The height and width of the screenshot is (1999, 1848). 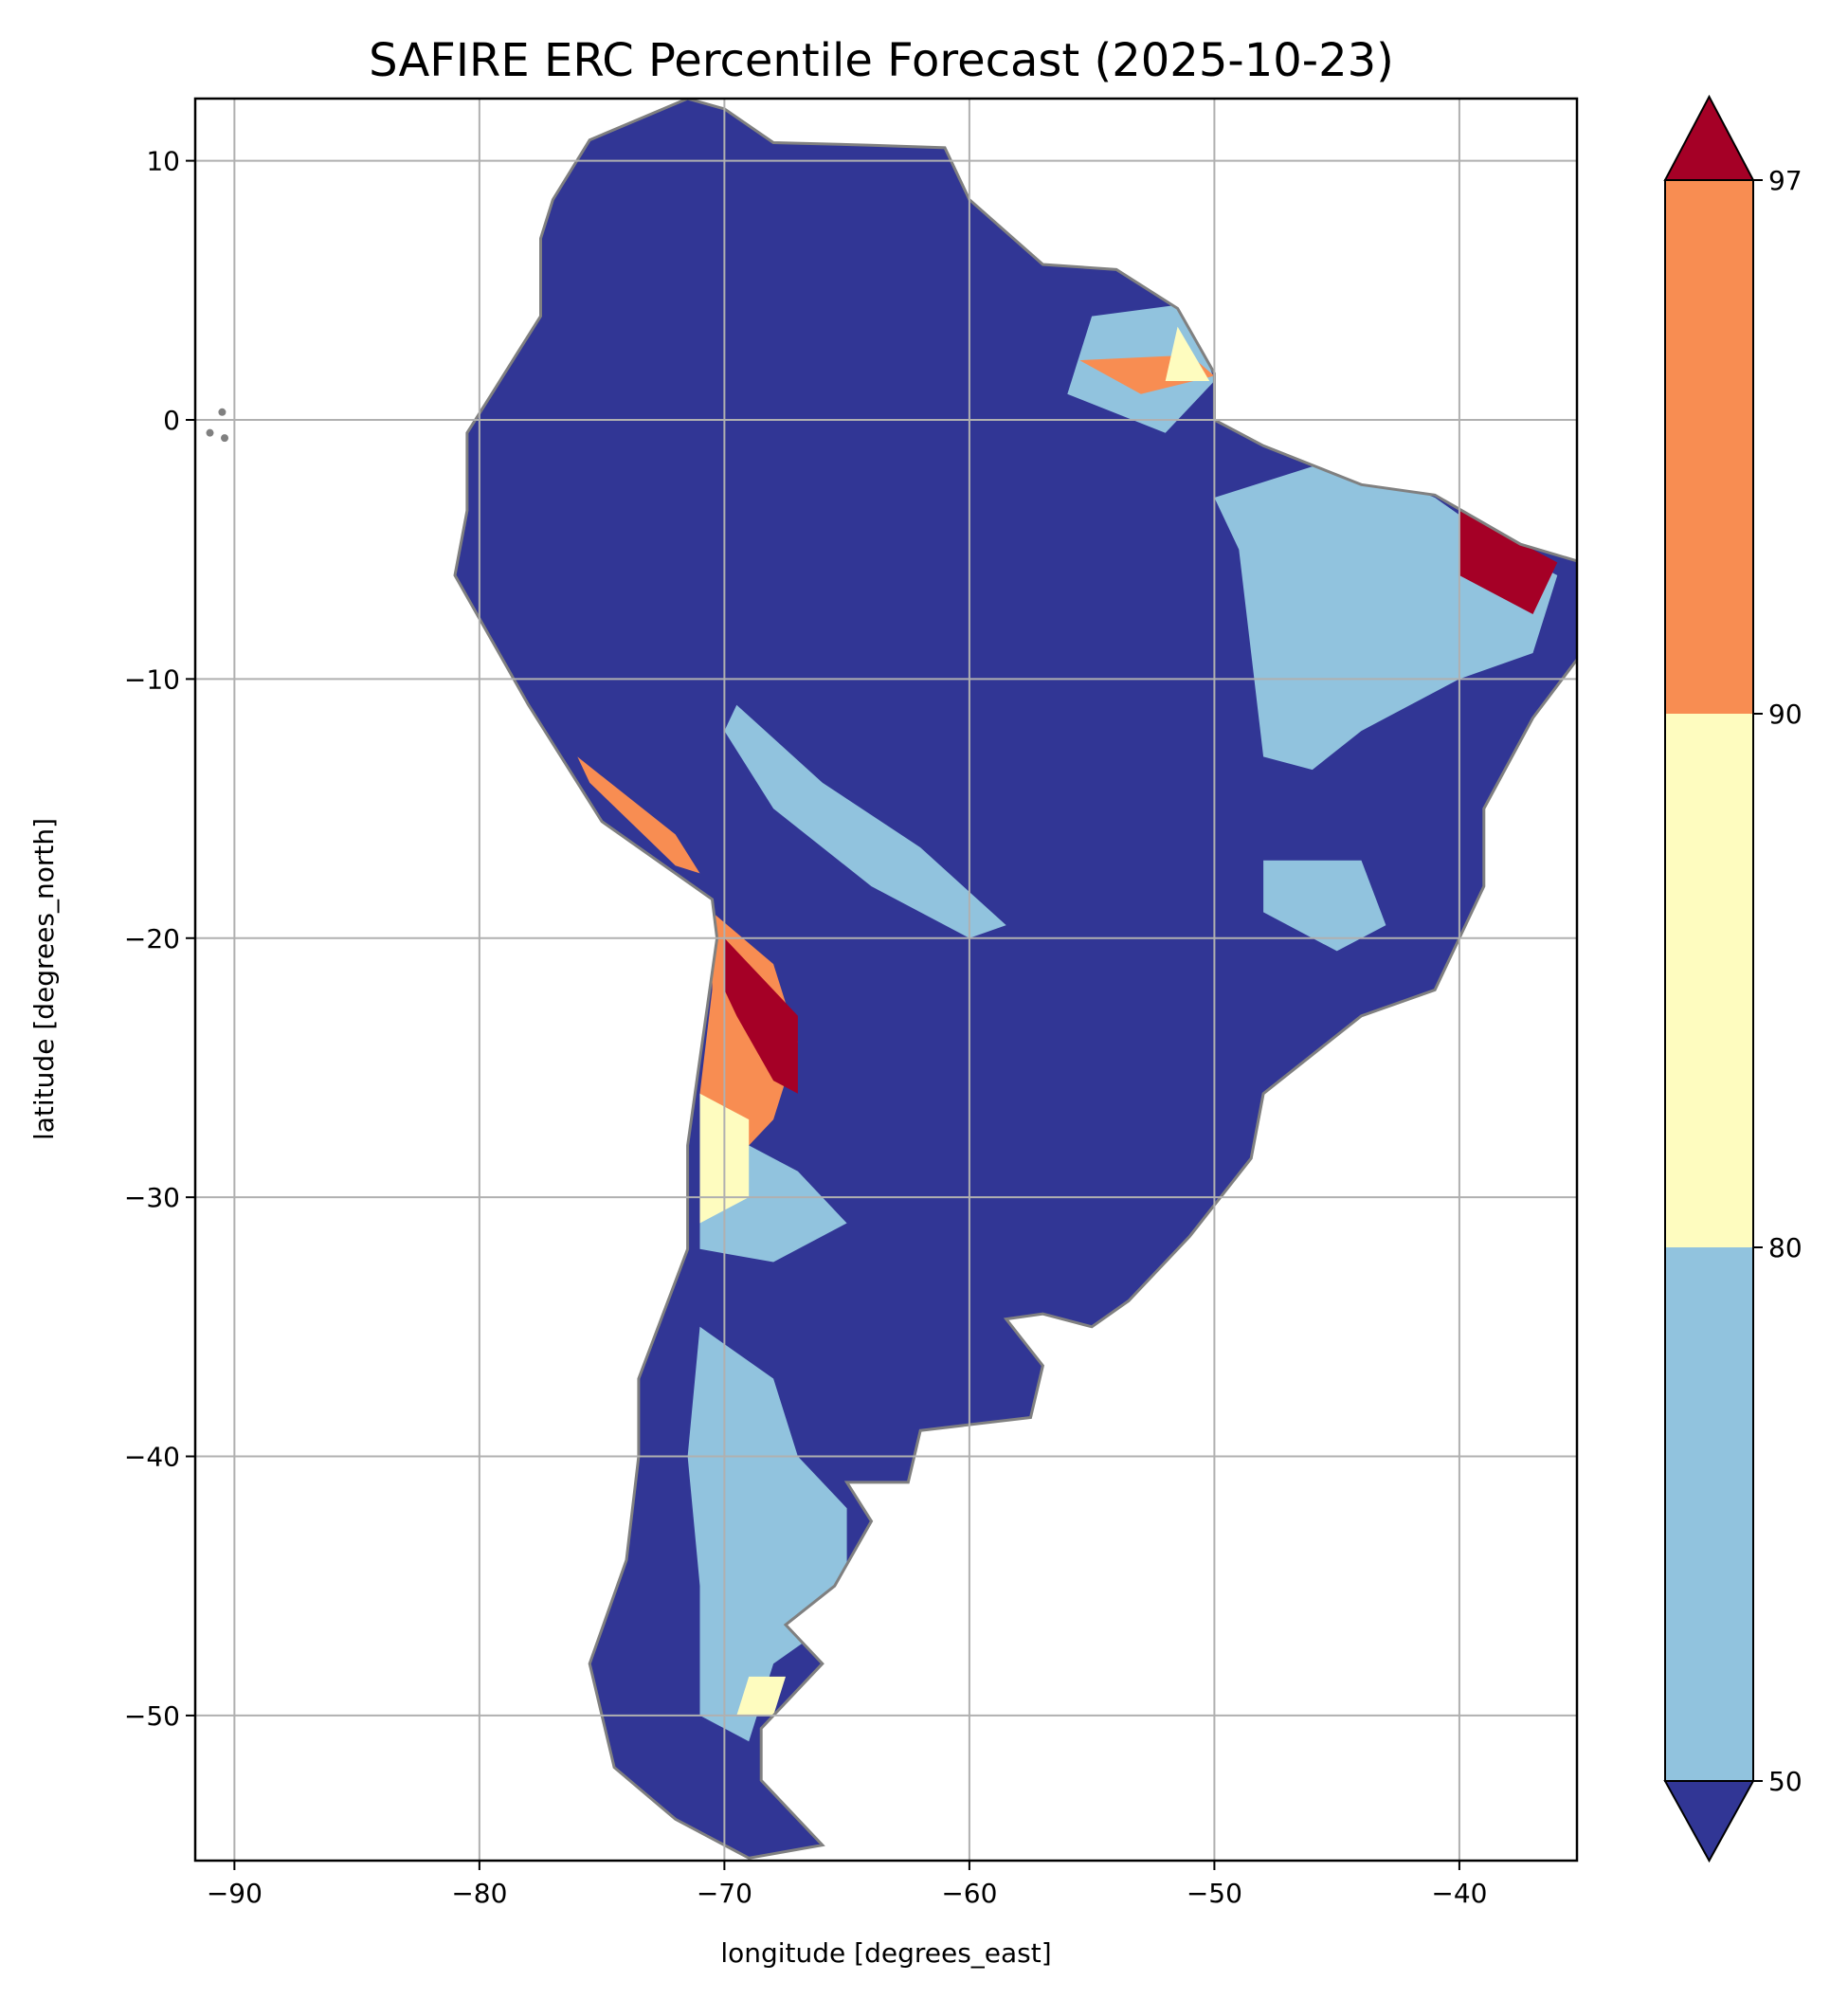 What do you see at coordinates (152, 1197) in the screenshot?
I see `y-tick-label: −30` at bounding box center [152, 1197].